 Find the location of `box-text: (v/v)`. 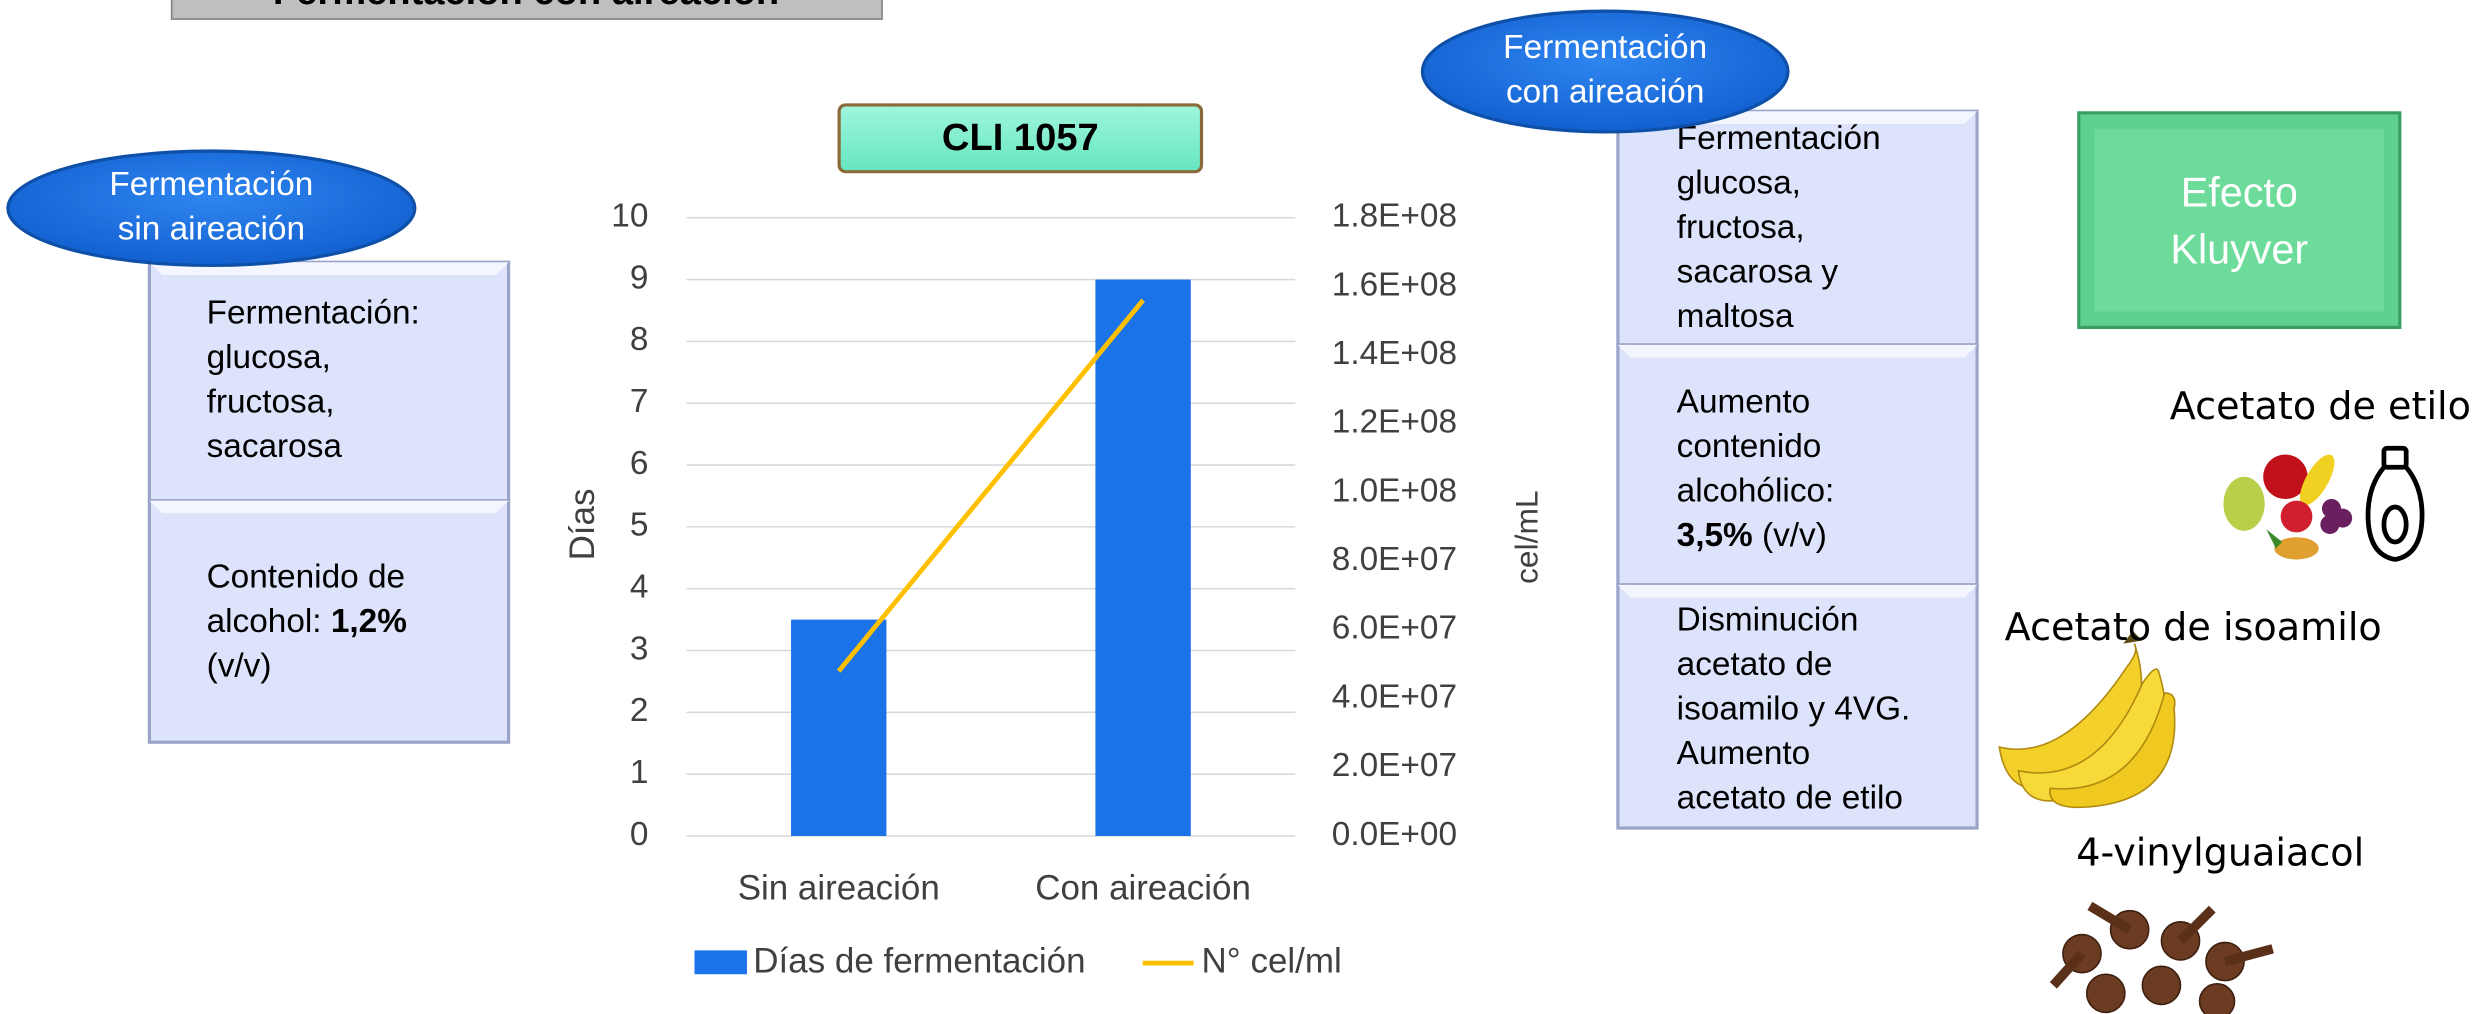

box-text: (v/v) is located at coordinates (239, 665).